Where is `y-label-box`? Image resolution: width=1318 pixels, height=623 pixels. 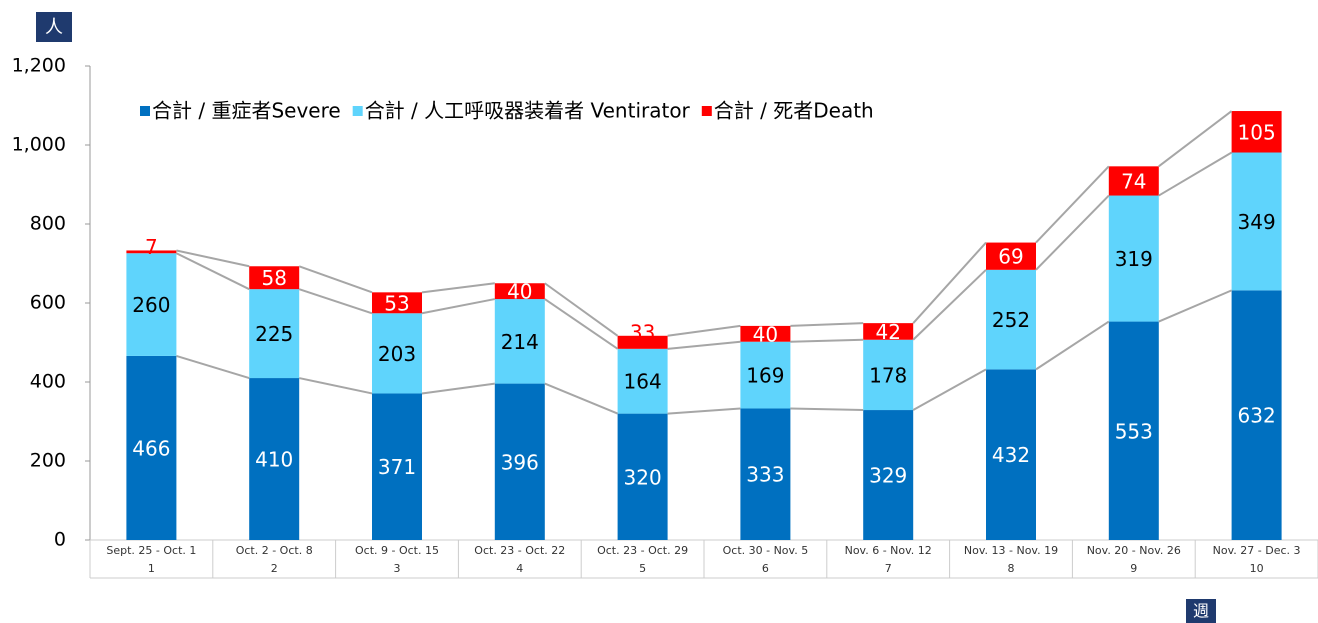
y-label-box is located at coordinates (54, 27).